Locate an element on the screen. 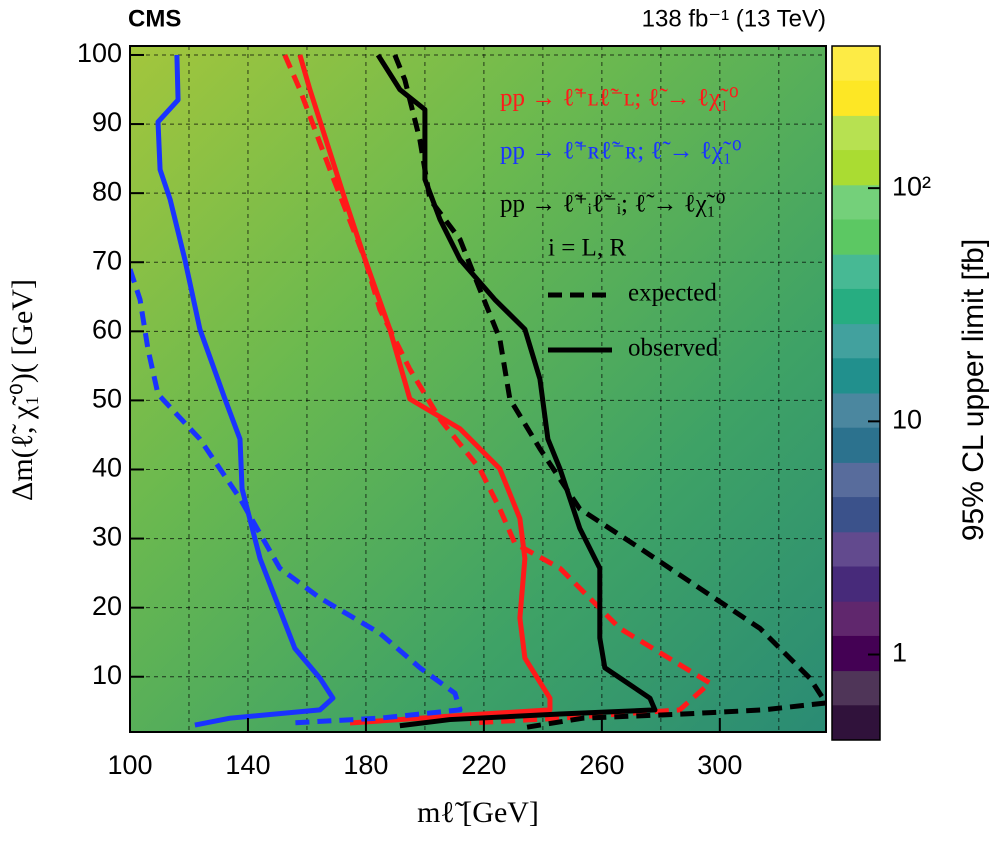  x-tick-label: 300 is located at coordinates (719, 765).